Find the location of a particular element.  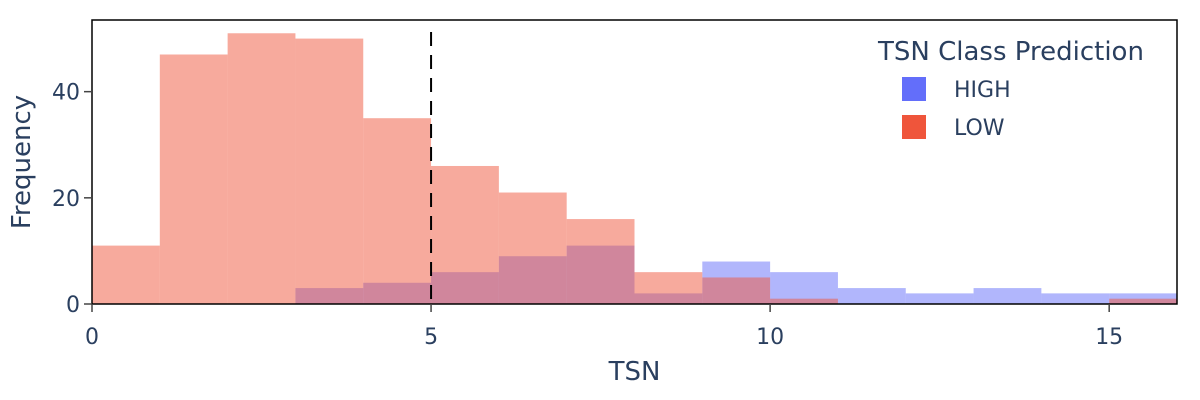

legend-items: HIGH LOW is located at coordinates (956, 109).